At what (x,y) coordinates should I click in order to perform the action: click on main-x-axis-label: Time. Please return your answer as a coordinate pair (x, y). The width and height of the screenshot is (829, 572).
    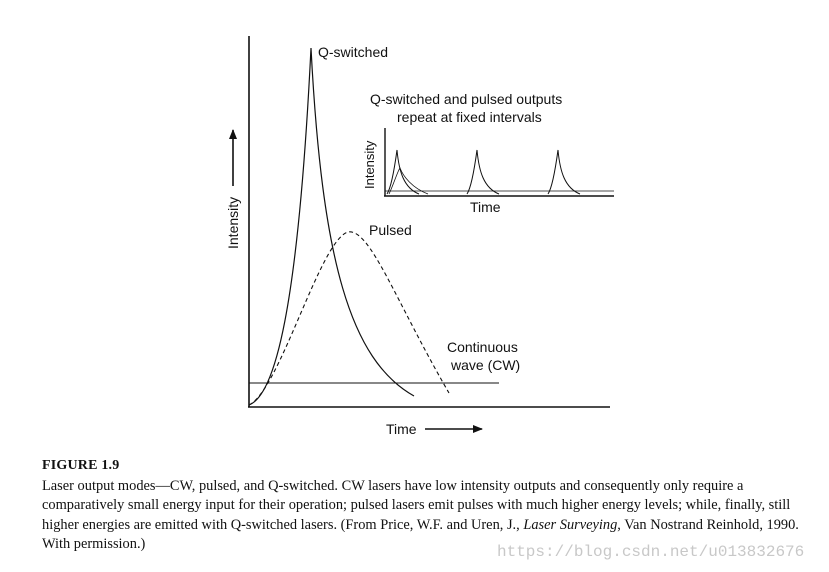
    Looking at the image, I should click on (401, 429).